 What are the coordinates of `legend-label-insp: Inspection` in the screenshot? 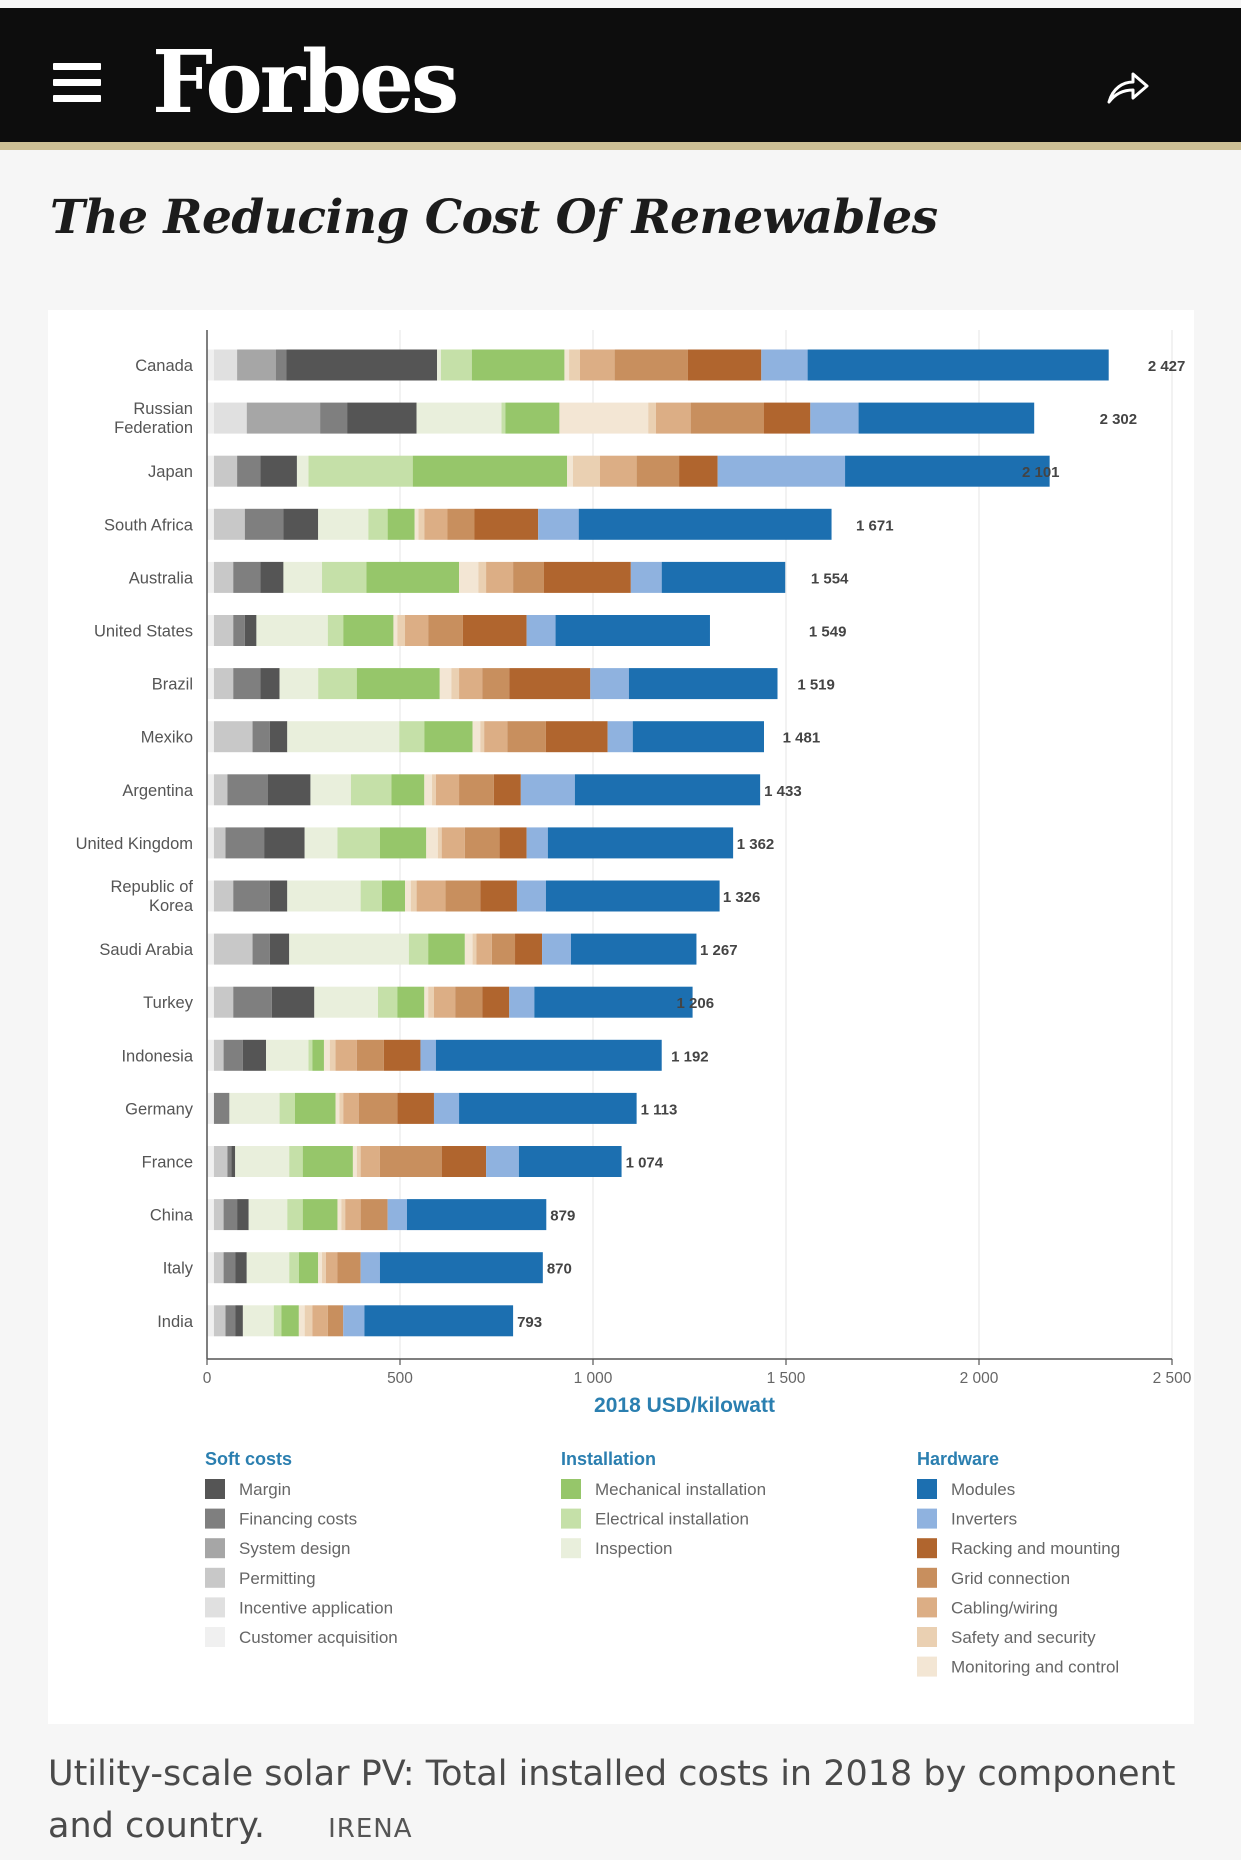 It's located at (634, 1548).